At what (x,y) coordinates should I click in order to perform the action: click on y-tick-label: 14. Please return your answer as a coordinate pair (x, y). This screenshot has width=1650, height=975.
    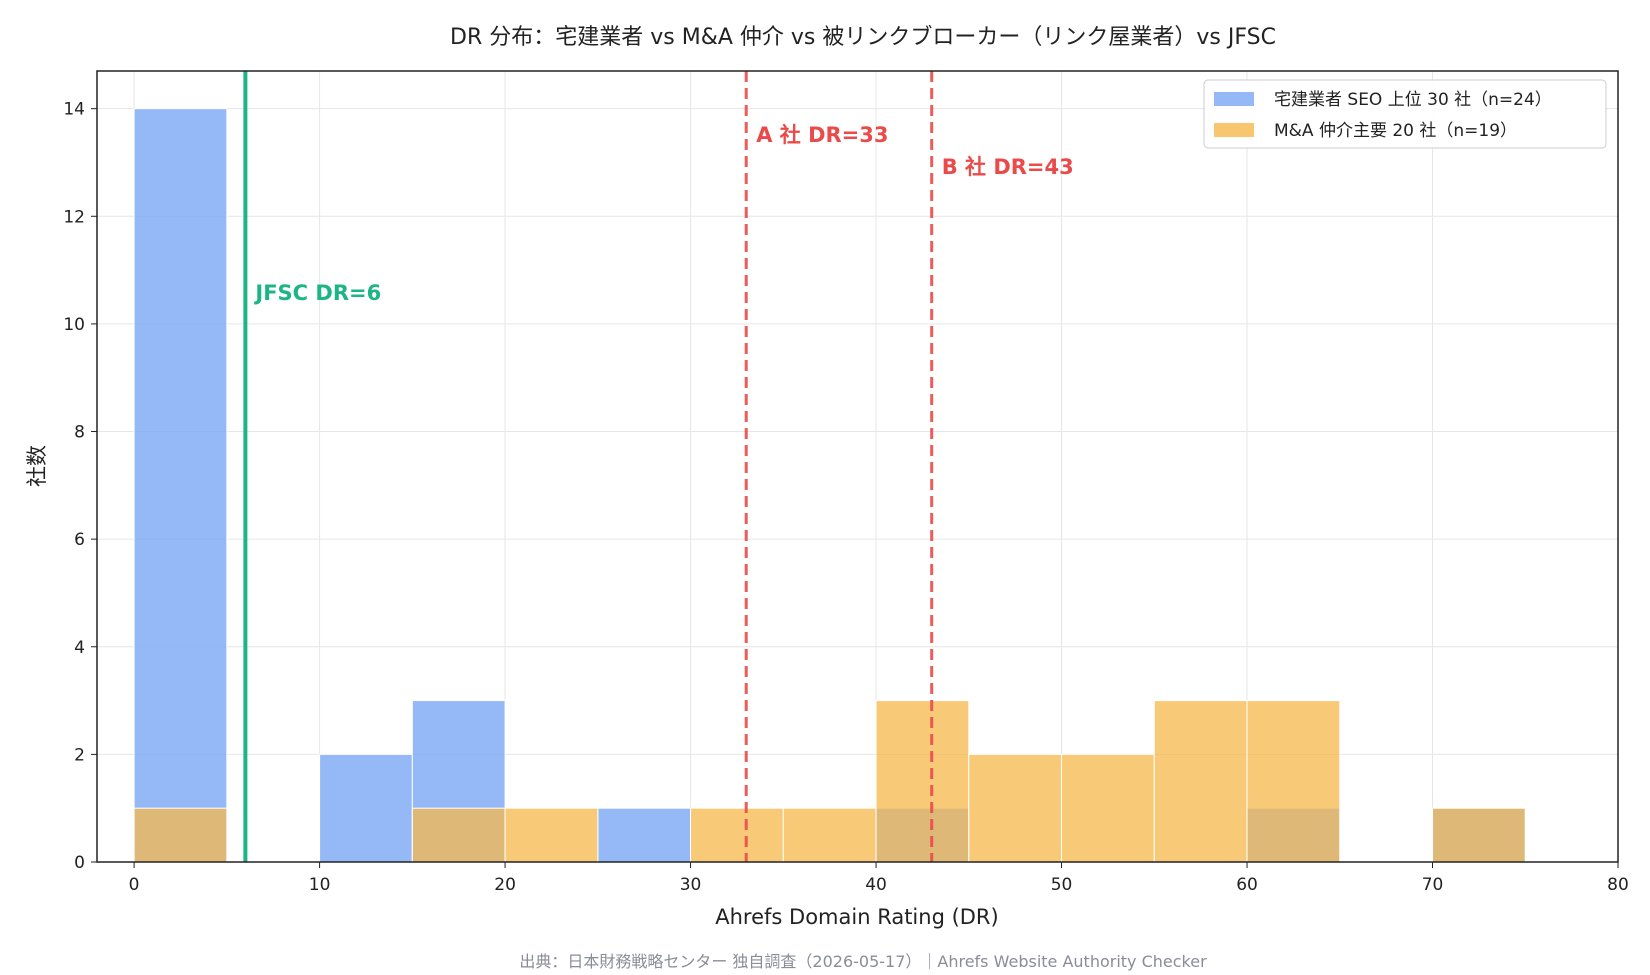
    Looking at the image, I should click on (74, 110).